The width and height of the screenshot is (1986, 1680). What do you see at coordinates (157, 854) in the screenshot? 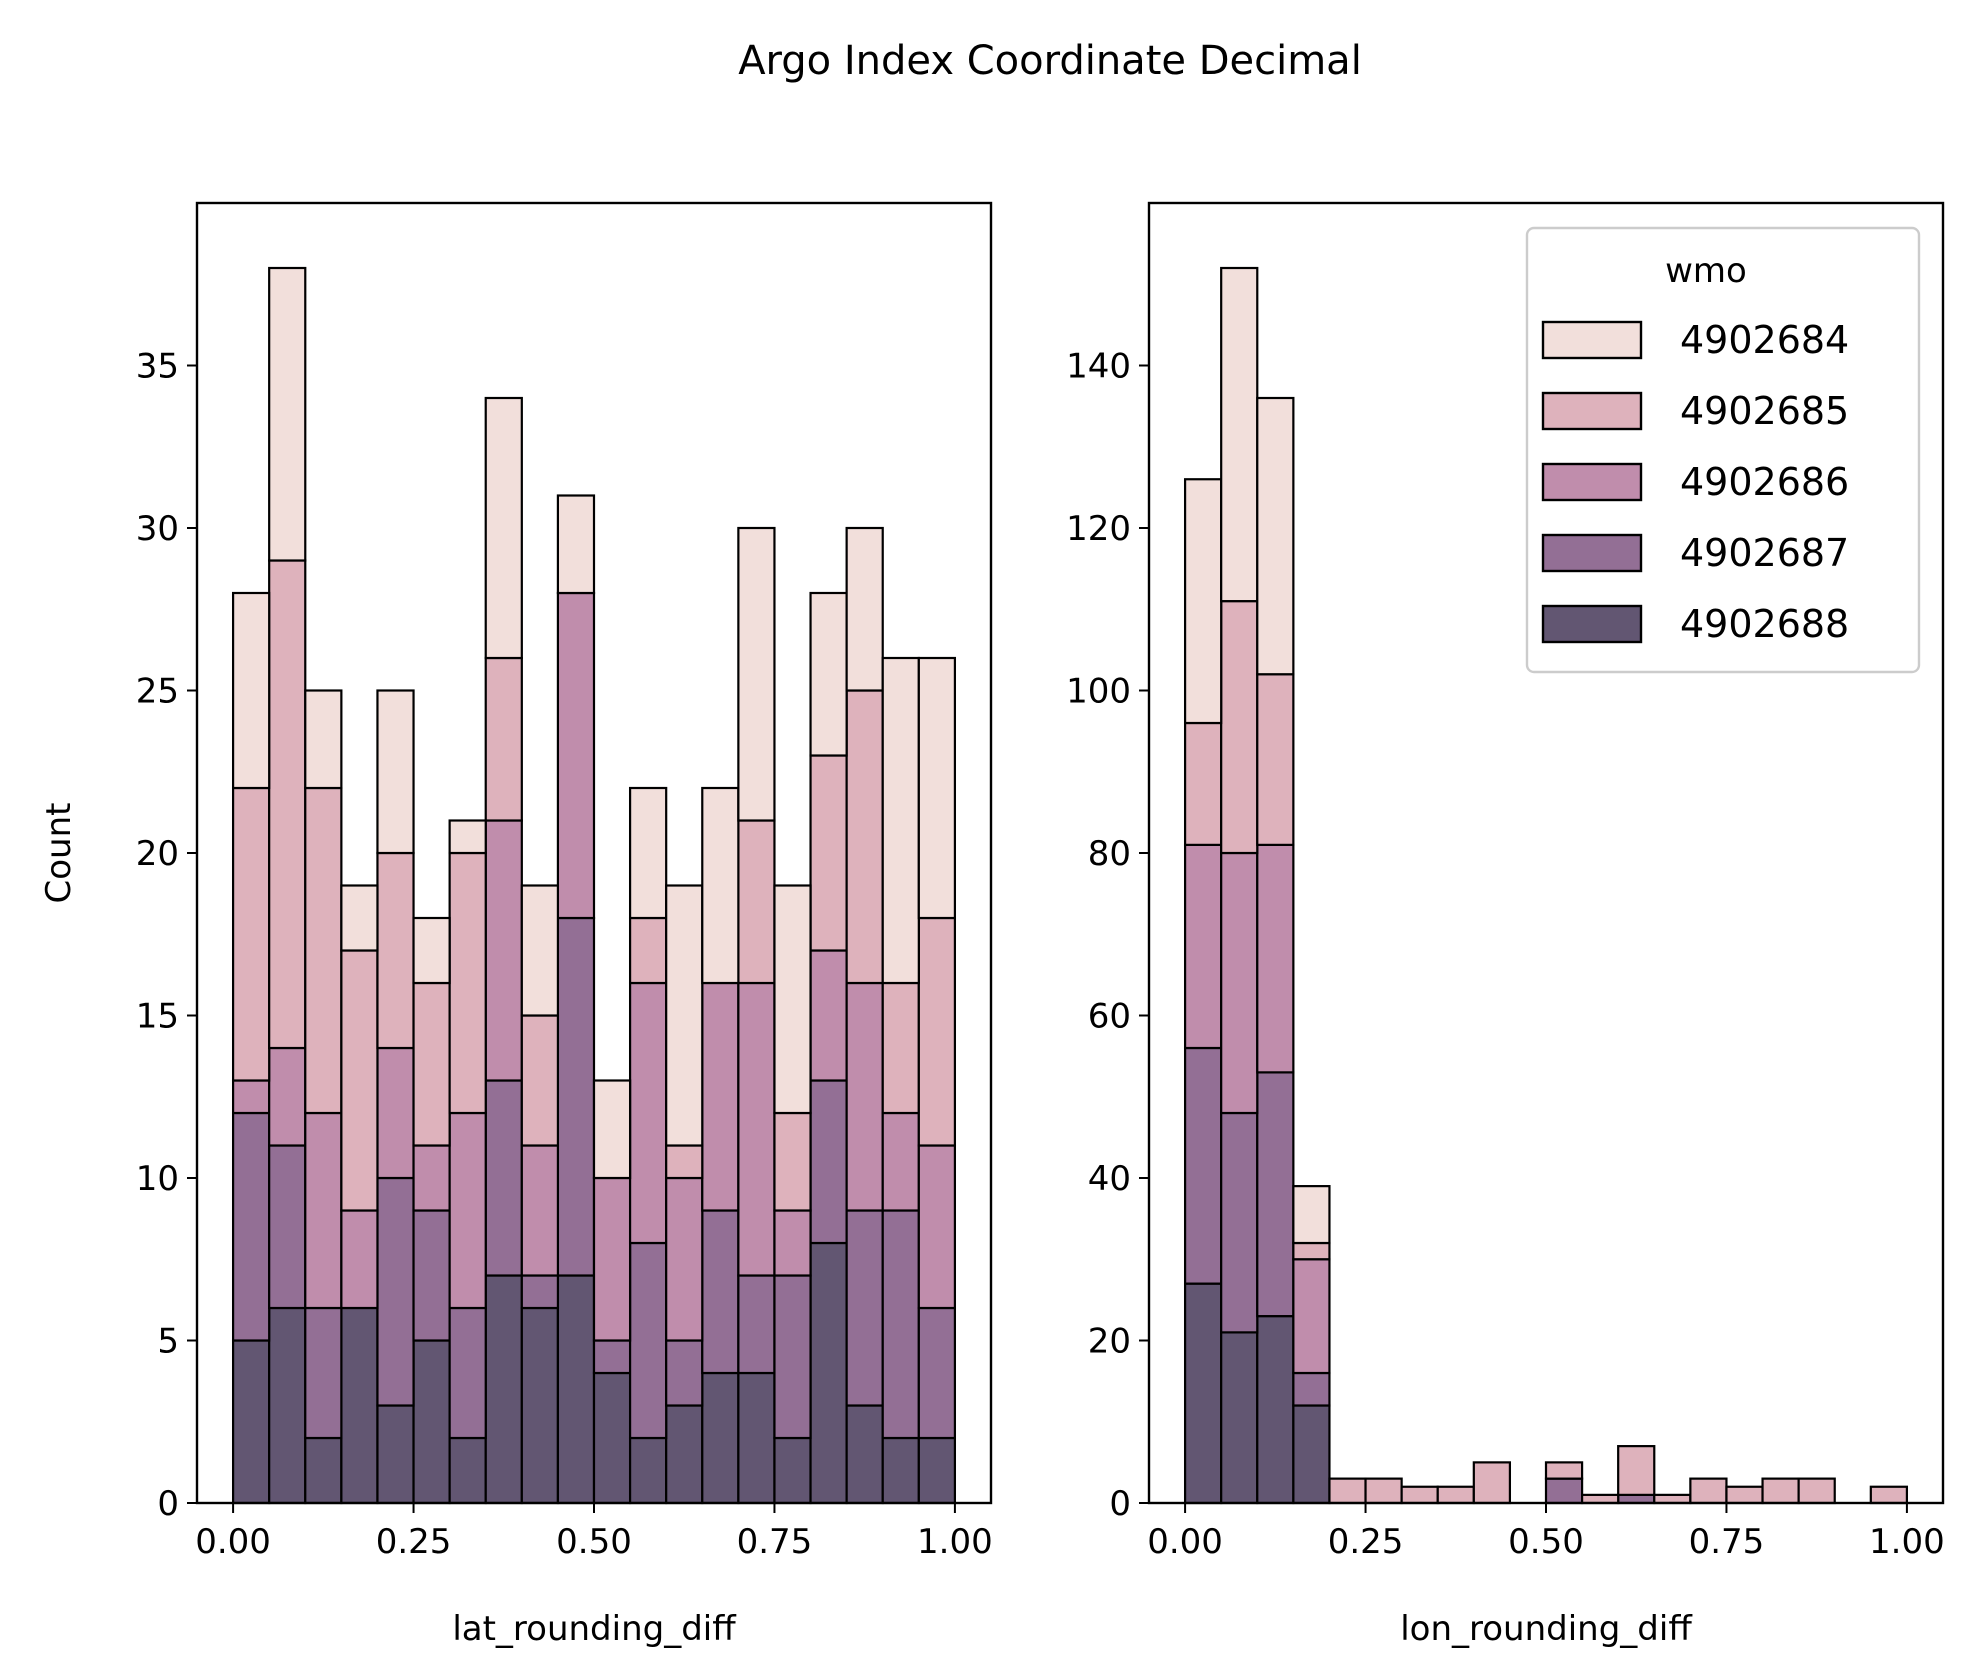
I see `lat-y-tick-label: 20` at bounding box center [157, 854].